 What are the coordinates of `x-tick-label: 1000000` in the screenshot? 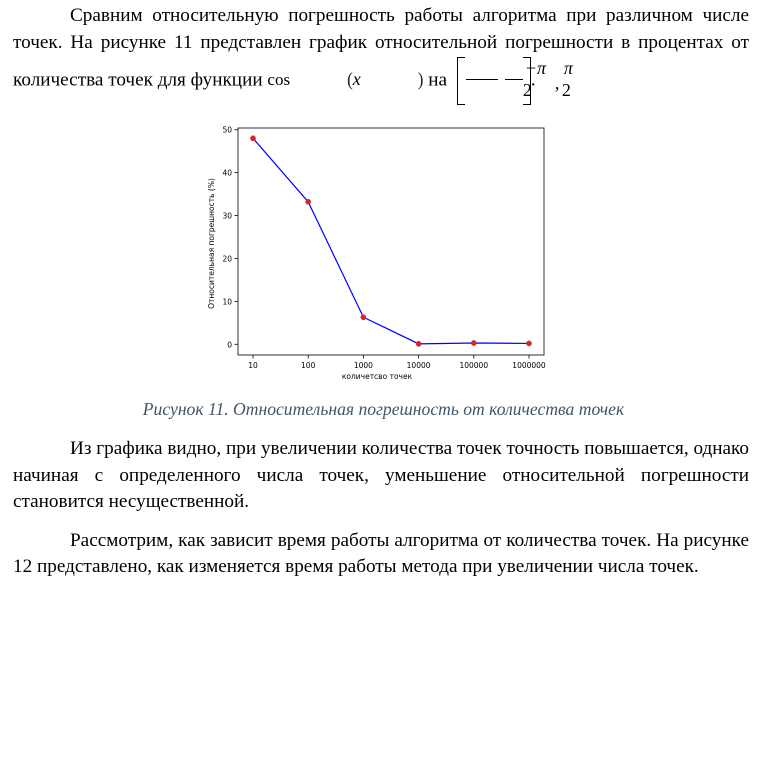 It's located at (529, 365).